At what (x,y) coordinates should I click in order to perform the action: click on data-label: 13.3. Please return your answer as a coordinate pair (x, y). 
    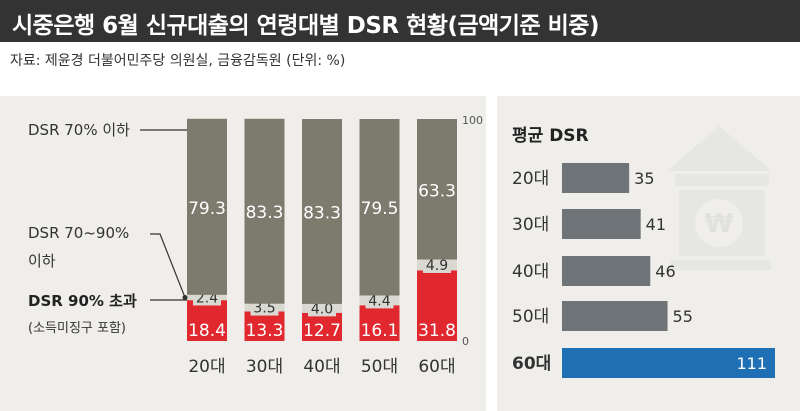
    Looking at the image, I should click on (265, 331).